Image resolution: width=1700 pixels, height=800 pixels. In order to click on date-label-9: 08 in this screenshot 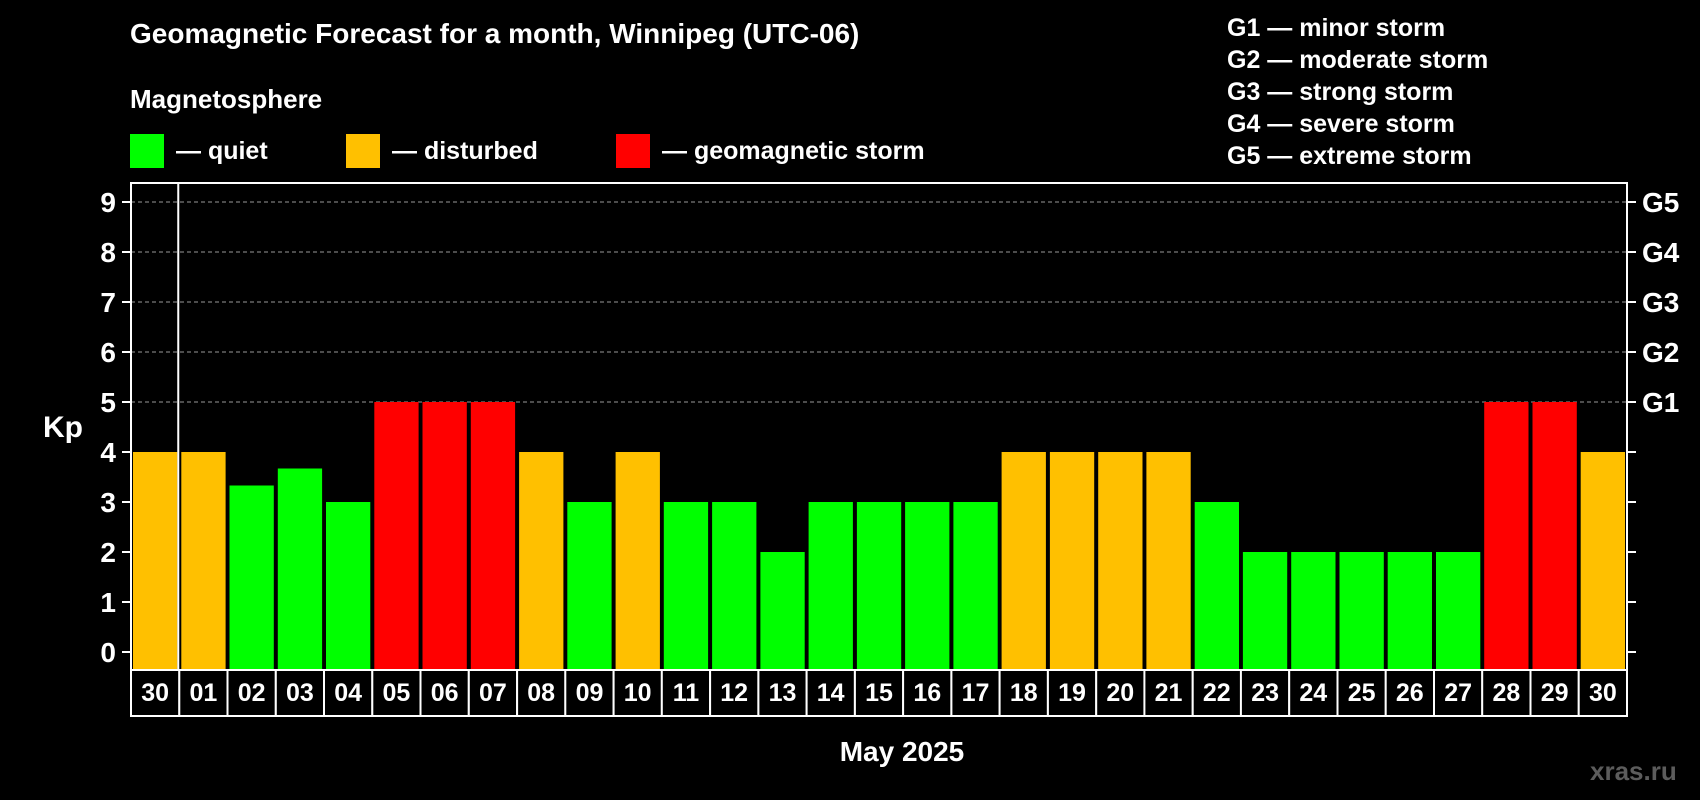, I will do `click(541, 693)`.